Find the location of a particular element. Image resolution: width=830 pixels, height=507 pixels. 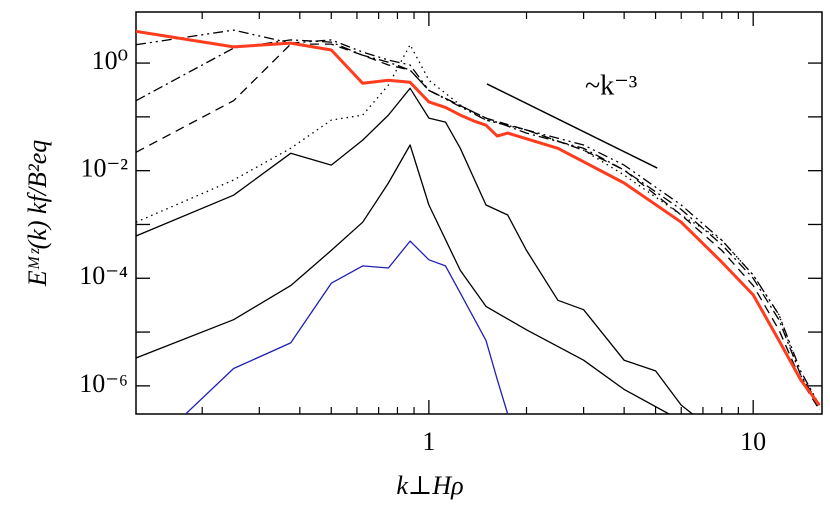

y-tick-label: 10⁰ is located at coordinates (110, 60).